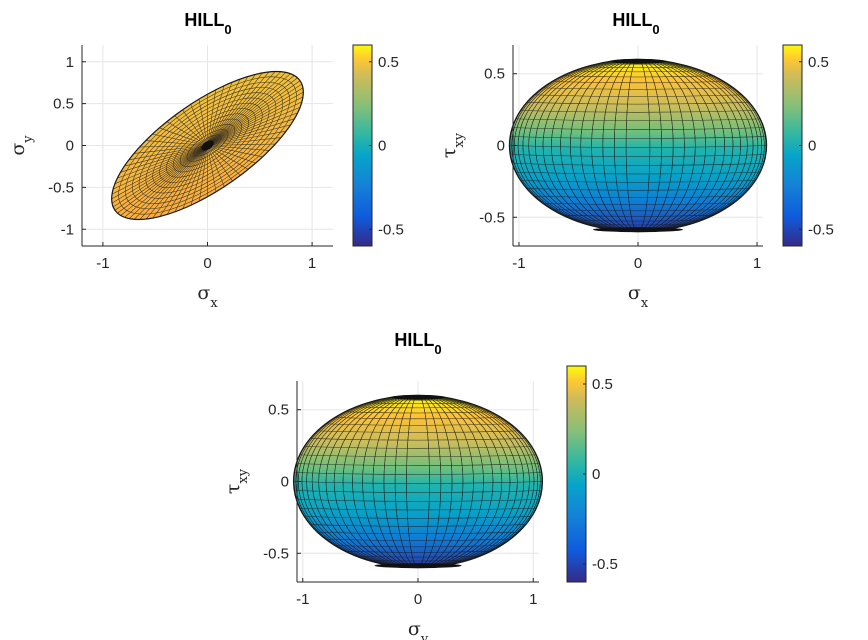 This screenshot has width=868, height=640. I want to click on x-tick-label: -1, so click(518, 263).